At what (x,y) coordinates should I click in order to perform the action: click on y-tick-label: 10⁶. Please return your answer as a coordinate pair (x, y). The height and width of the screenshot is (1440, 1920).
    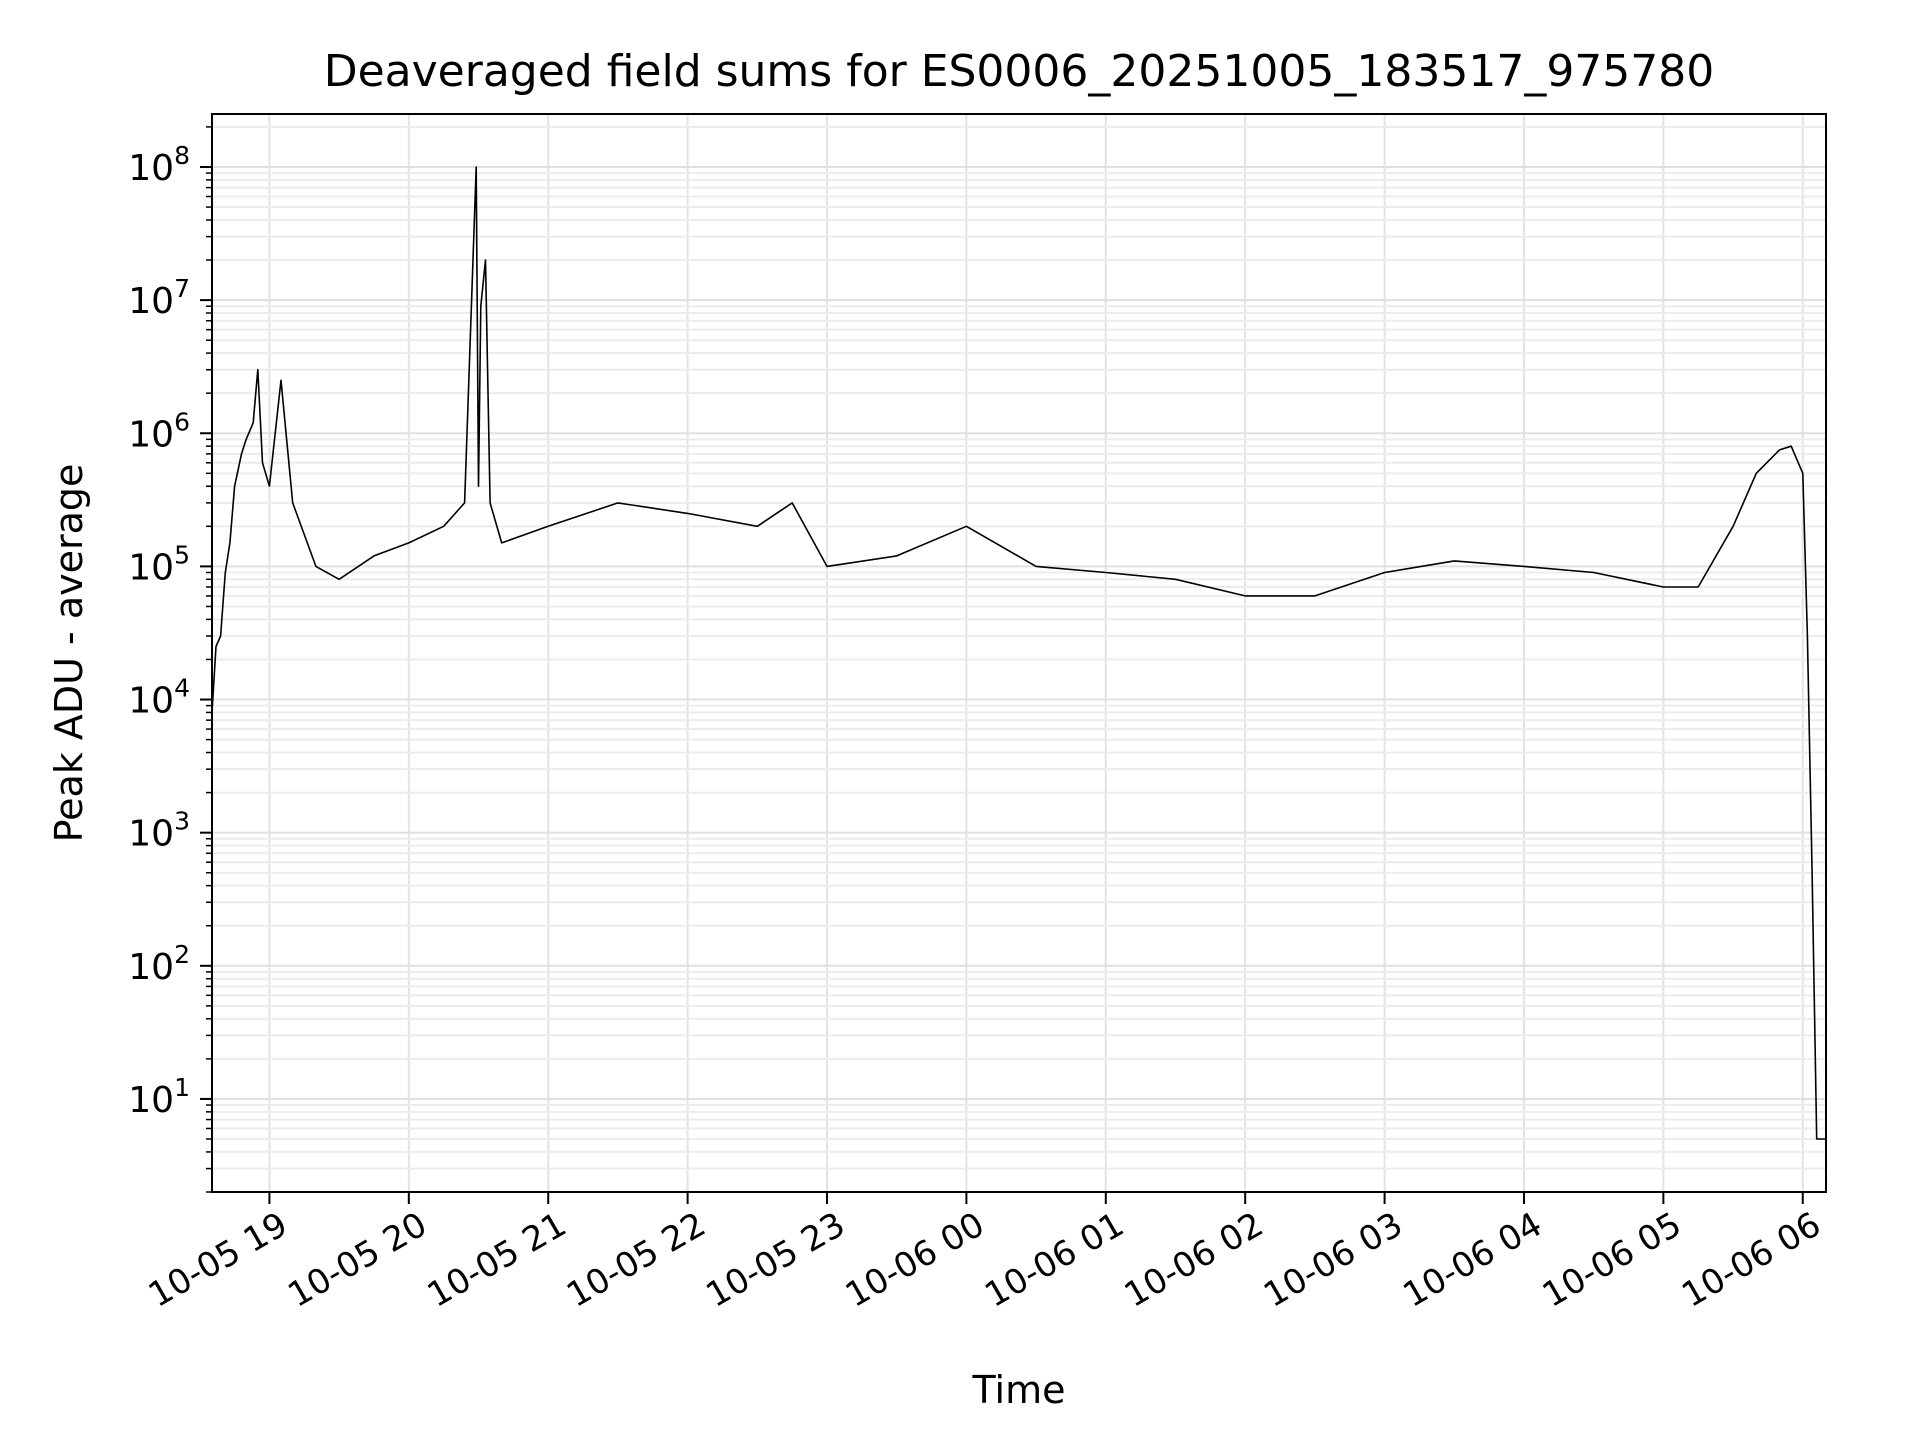
    Looking at the image, I should click on (159, 431).